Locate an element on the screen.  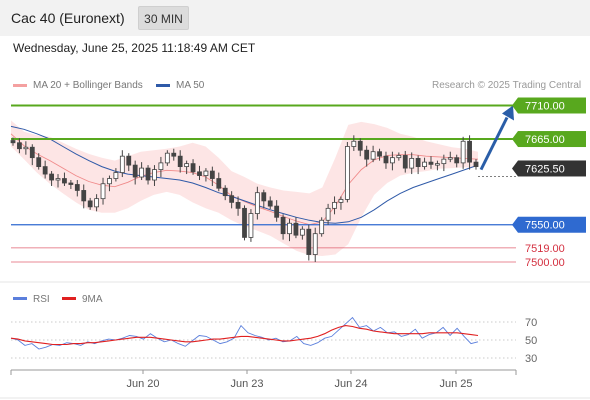
rsi-swatch is located at coordinates (20, 298).